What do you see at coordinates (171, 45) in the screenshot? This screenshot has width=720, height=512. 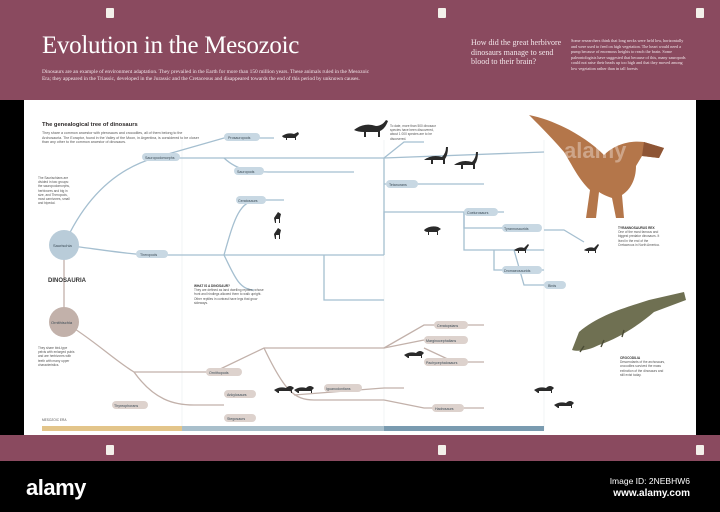 I see `page-title: Evolution in the Mesozoic` at bounding box center [171, 45].